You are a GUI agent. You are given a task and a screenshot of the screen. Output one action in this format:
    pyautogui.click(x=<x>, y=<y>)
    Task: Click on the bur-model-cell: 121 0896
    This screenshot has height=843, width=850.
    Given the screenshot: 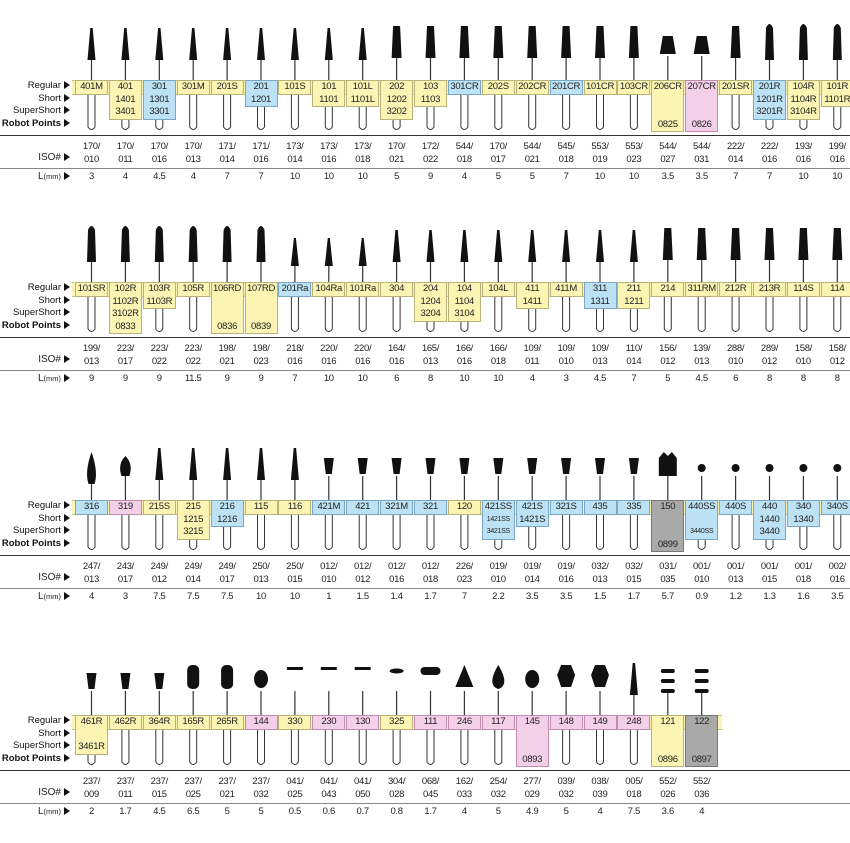 What is the action you would take?
    pyautogui.click(x=668, y=741)
    